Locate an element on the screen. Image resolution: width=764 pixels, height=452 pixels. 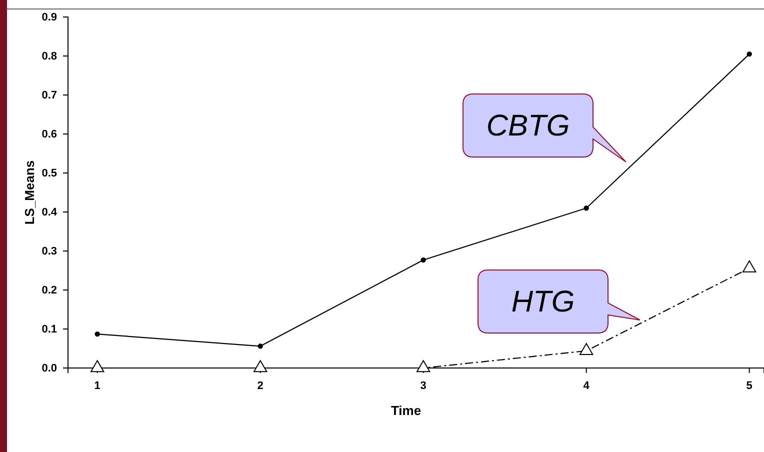
annotation: HTG is located at coordinates (543, 302).